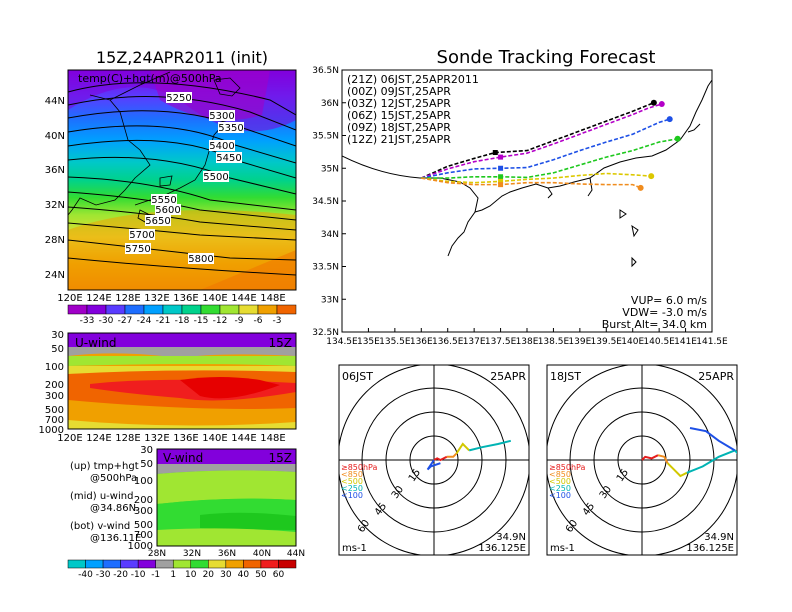 This screenshot has width=792, height=612. Describe the element at coordinates (182, 57) in the screenshot. I see `temp-map-title: 15Z,24APR2011 (init)` at that location.